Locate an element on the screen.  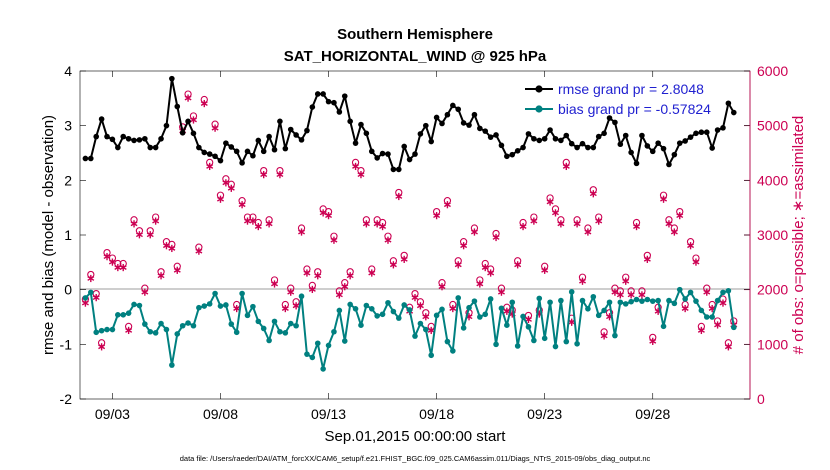
right-tick-label: 5000 is located at coordinates (772, 126).